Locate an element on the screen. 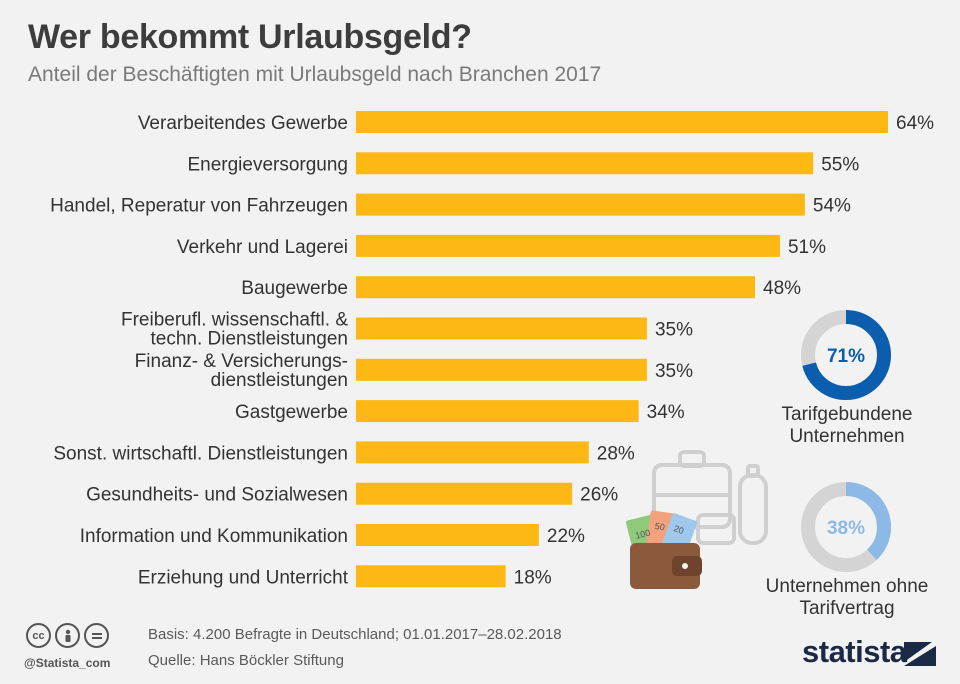 Image resolution: width=960 pixels, height=684 pixels. footer-source: Quelle: Hans Böckler Stiftung is located at coordinates (246, 660).